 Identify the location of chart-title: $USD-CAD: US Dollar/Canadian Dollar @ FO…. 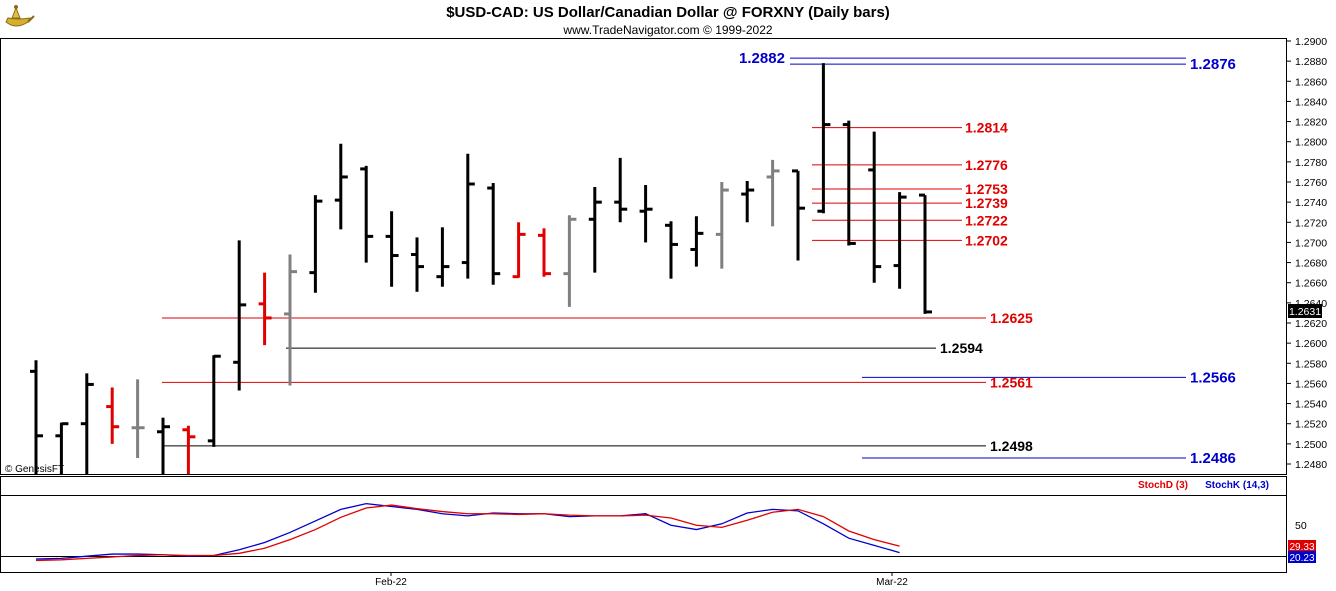
(668, 12).